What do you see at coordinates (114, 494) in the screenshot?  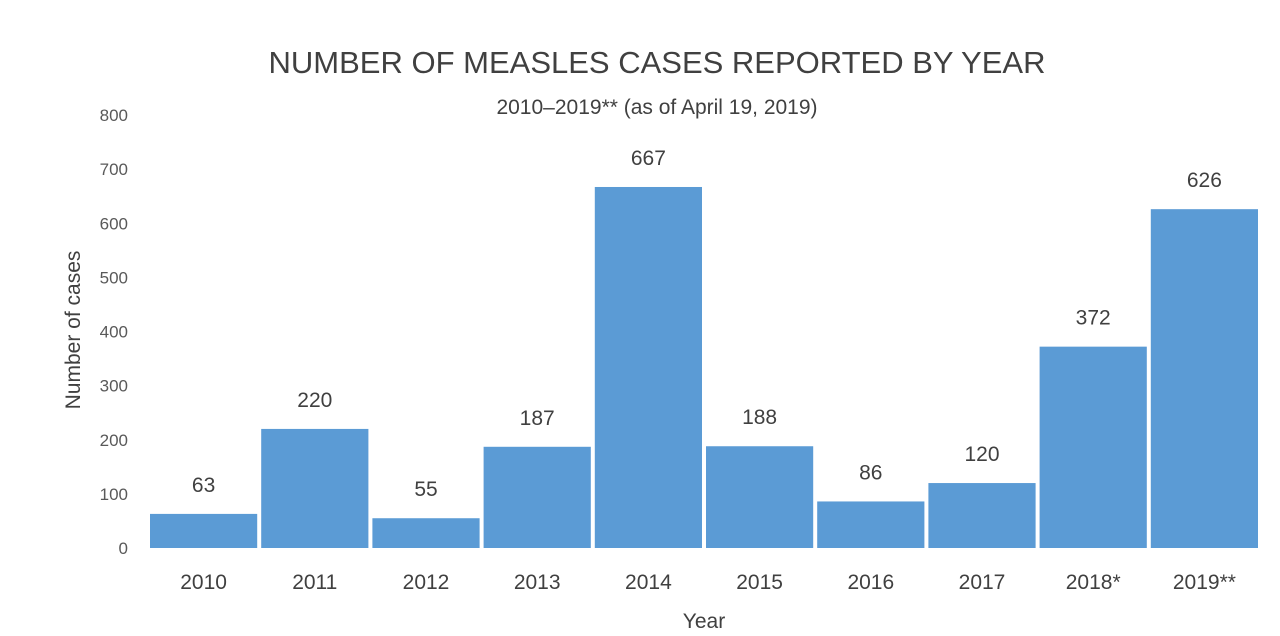 I see `y-tick-label: 100` at bounding box center [114, 494].